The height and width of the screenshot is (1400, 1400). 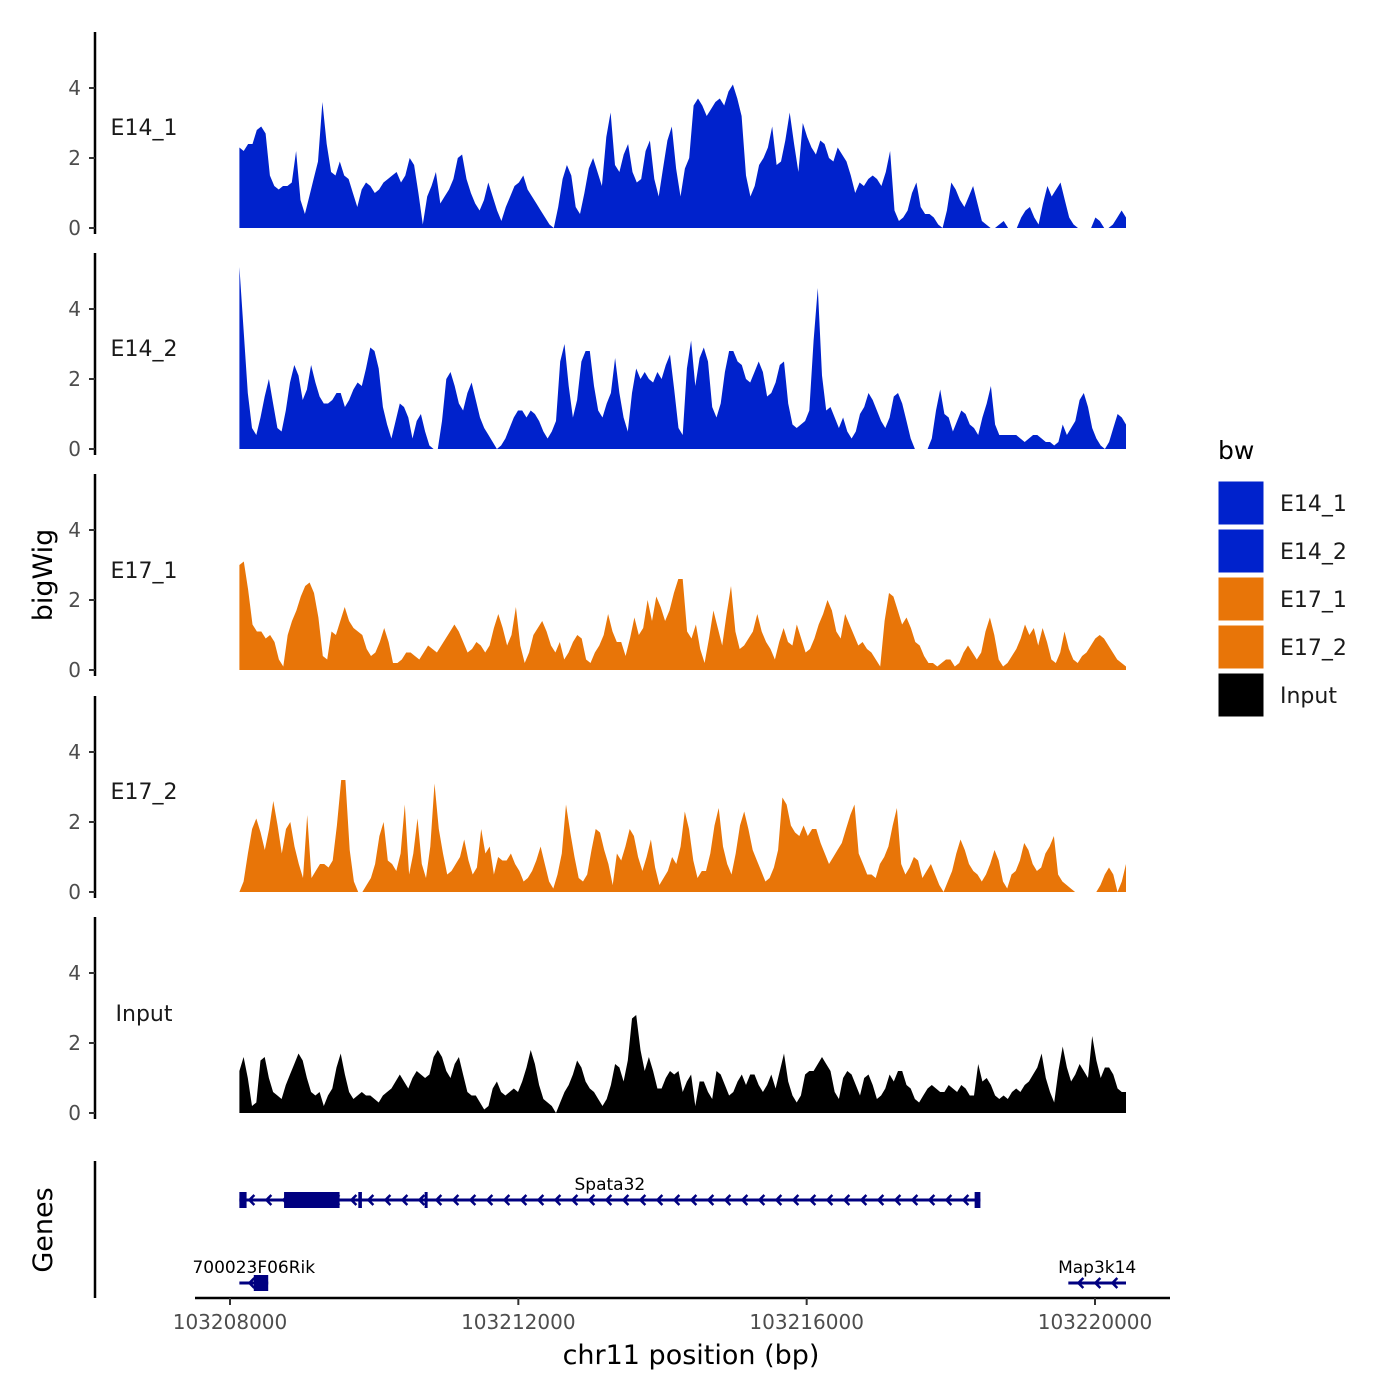 What do you see at coordinates (1277, 695) in the screenshot?
I see `legend-item-Input: Input` at bounding box center [1277, 695].